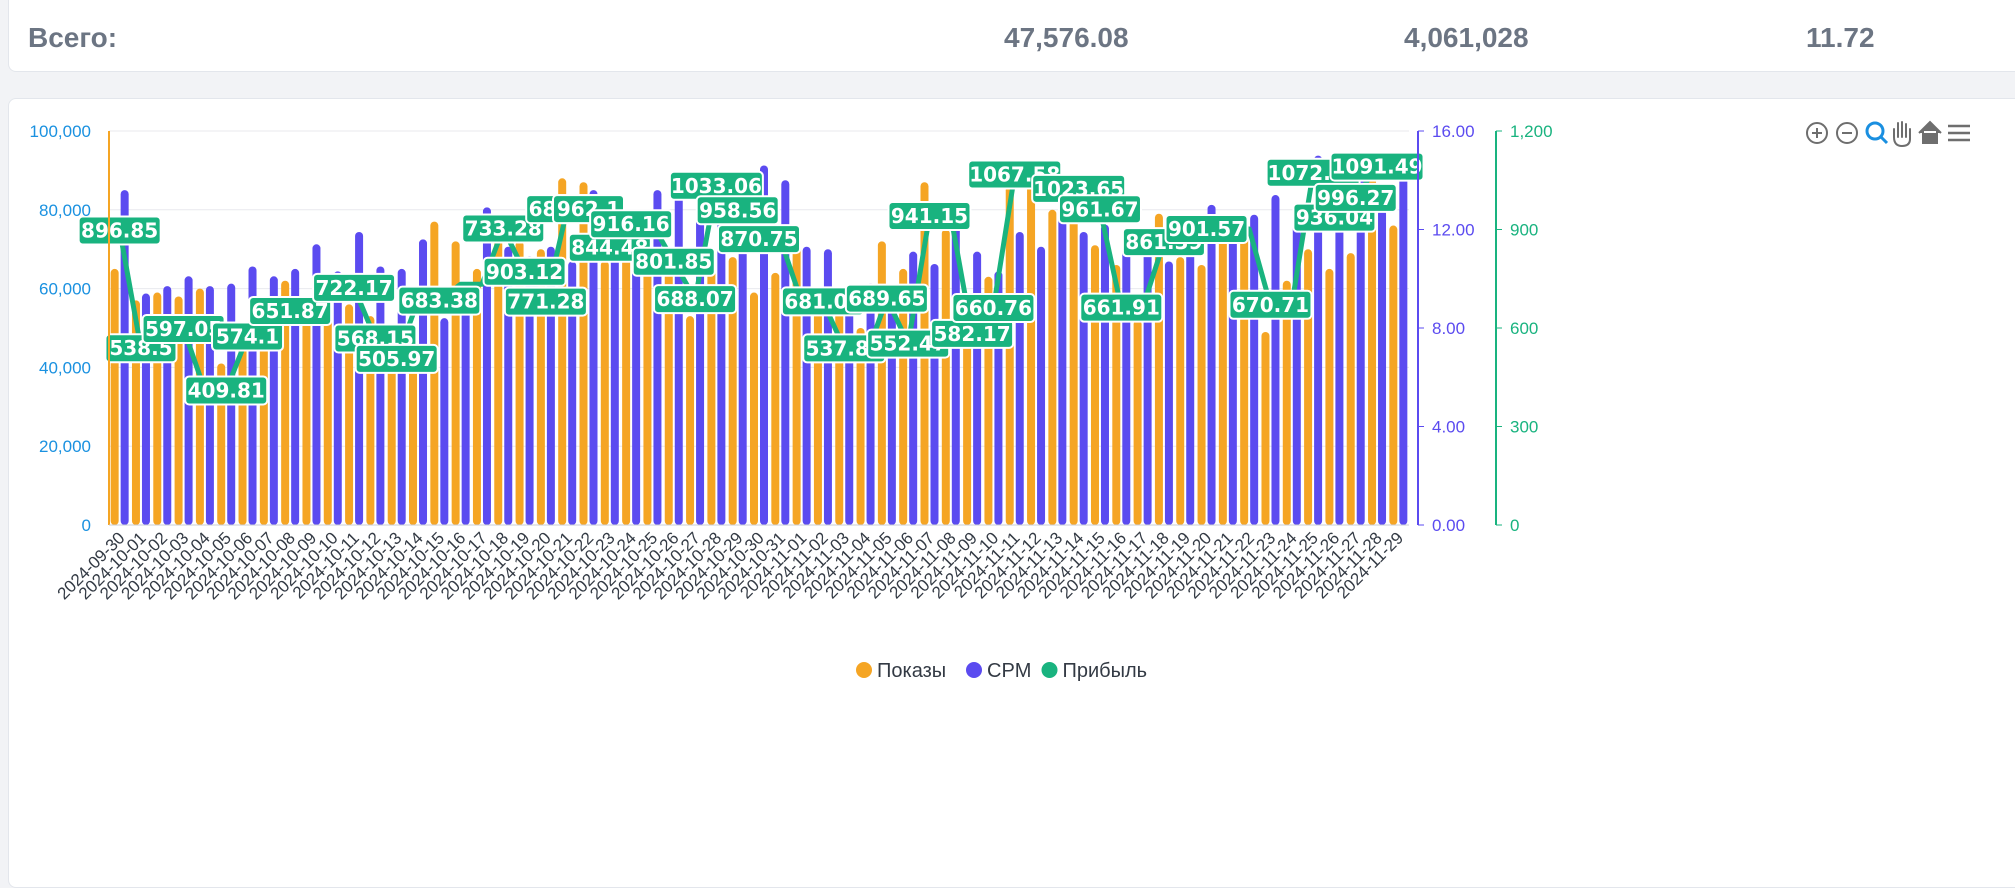 This screenshot has width=2015, height=888. I want to click on legend-item: Прибыль, so click(1094, 671).